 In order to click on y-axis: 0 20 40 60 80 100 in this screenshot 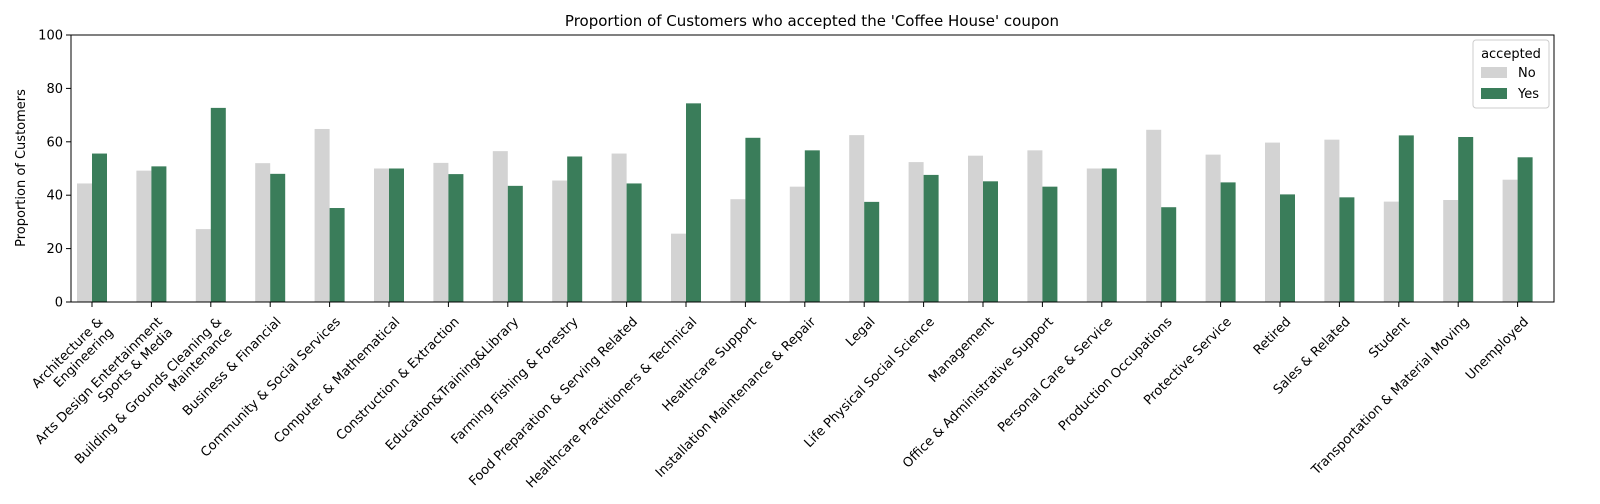, I will do `click(54, 170)`.